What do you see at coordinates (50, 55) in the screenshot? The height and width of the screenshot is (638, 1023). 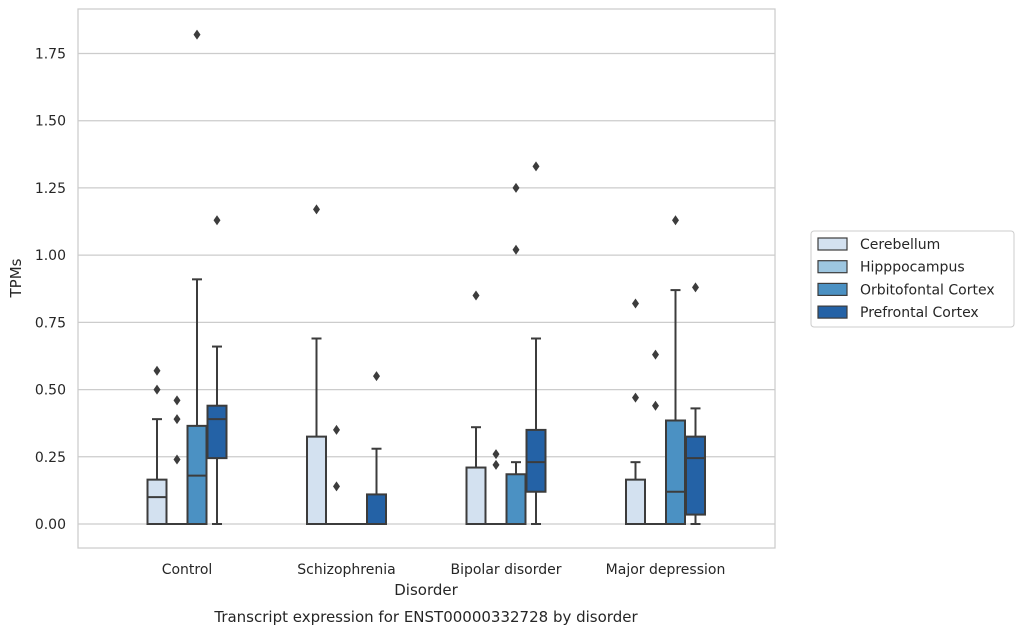 I see `y-tick-label: 1.75` at bounding box center [50, 55].